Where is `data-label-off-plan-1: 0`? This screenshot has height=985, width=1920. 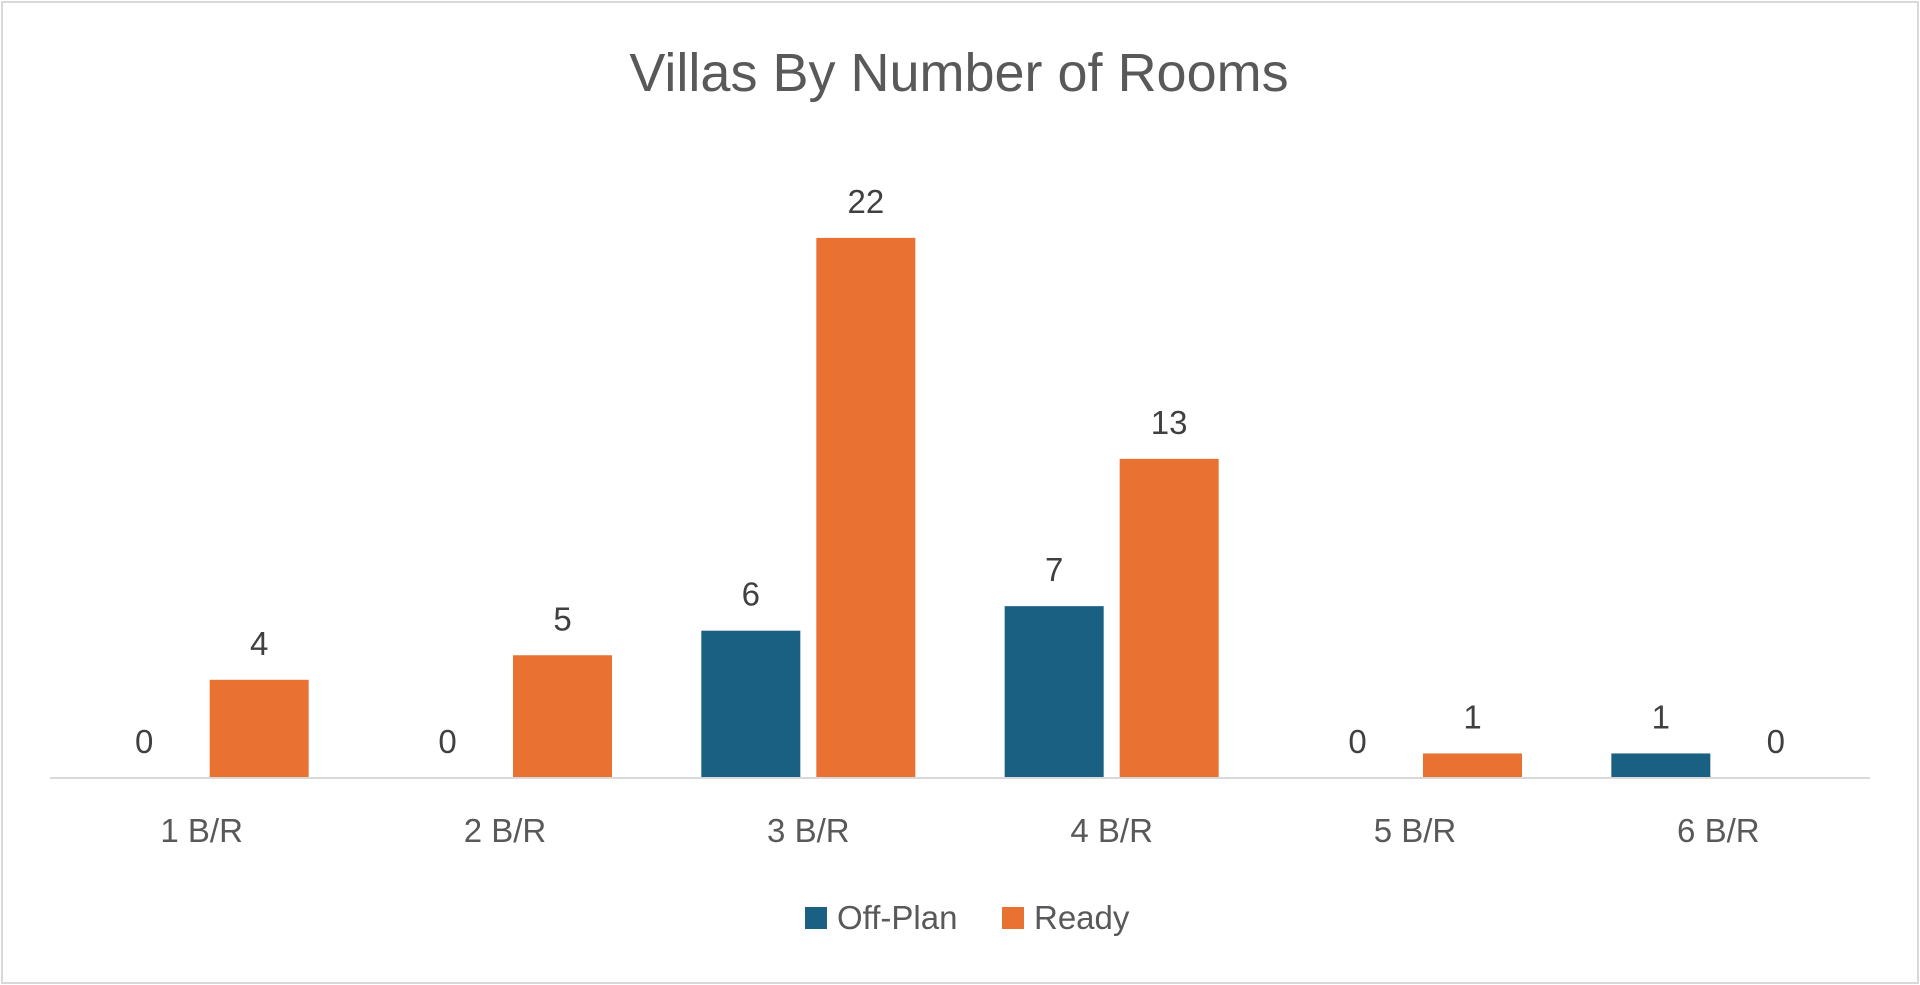 data-label-off-plan-1: 0 is located at coordinates (144, 741).